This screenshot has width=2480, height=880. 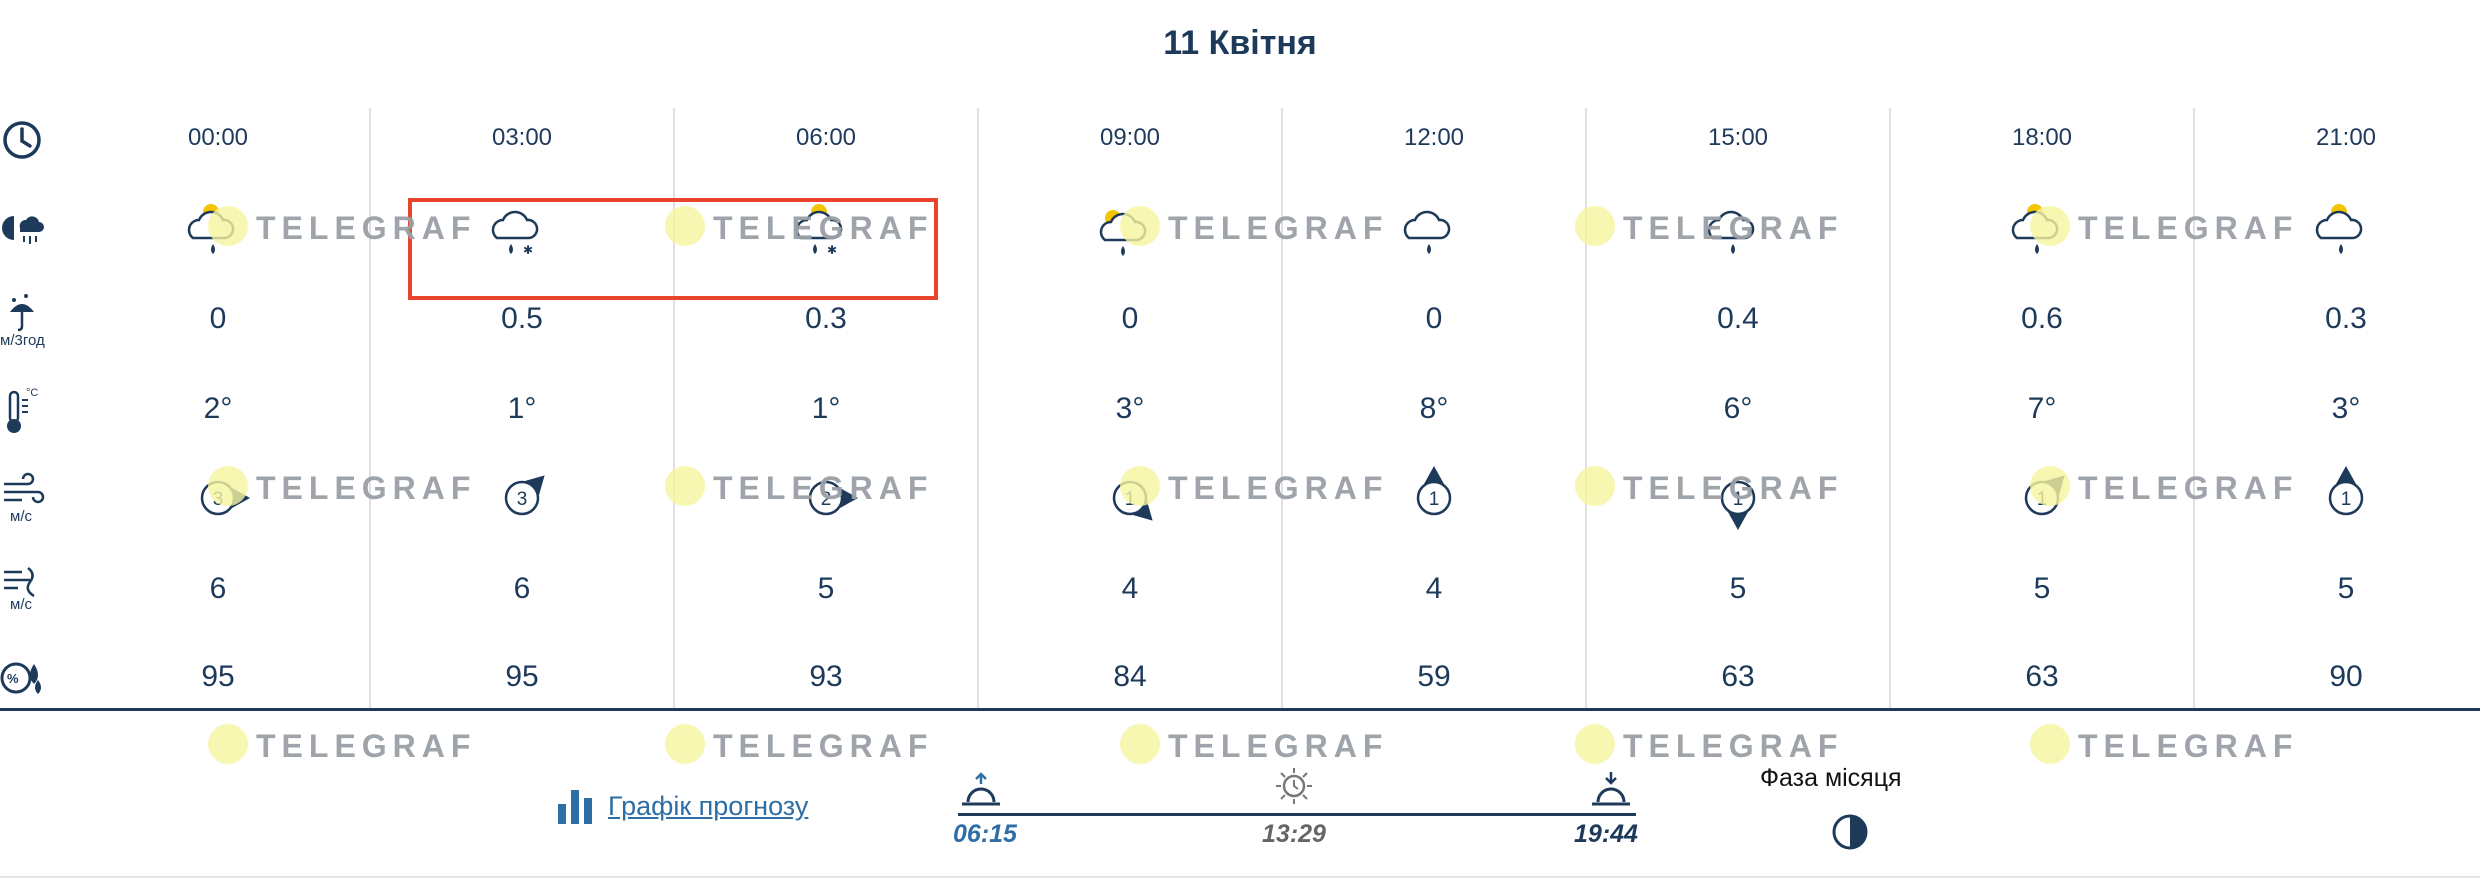 What do you see at coordinates (22, 410) in the screenshot?
I see `thermometer-icon: °C` at bounding box center [22, 410].